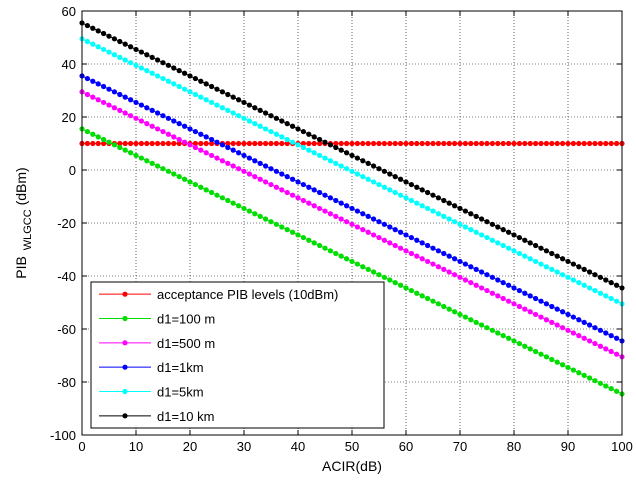 Image resolution: width=636 pixels, height=481 pixels. I want to click on y-axis-label-unit: (dBm), so click(21, 186).